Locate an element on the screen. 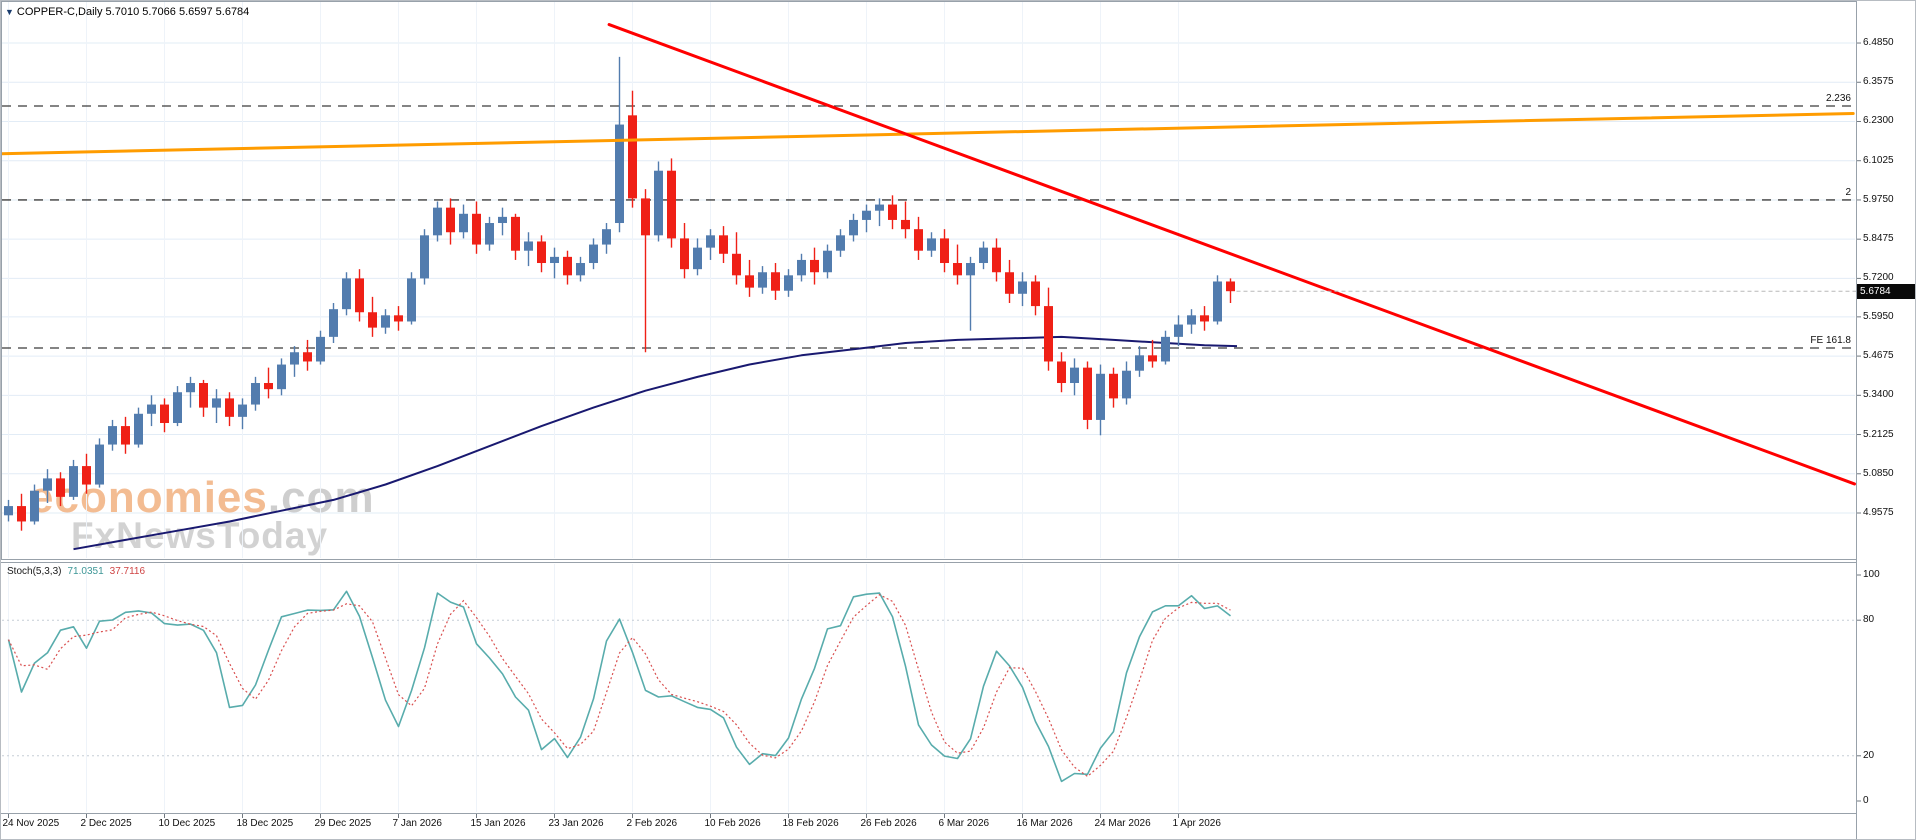  symbol-marker-icon: ▼ is located at coordinates (9, 12).